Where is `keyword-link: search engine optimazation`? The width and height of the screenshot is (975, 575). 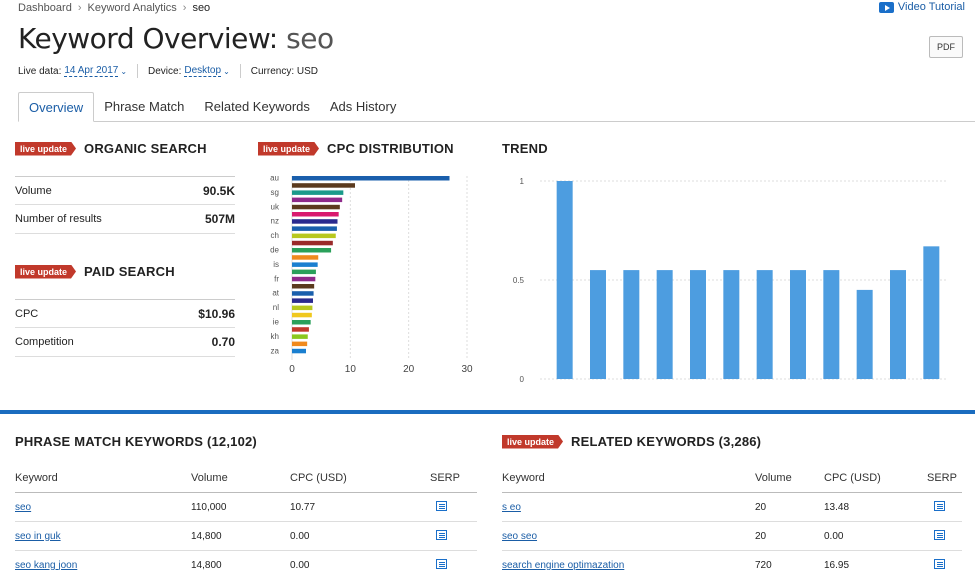 keyword-link: search engine optimazation is located at coordinates (563, 565).